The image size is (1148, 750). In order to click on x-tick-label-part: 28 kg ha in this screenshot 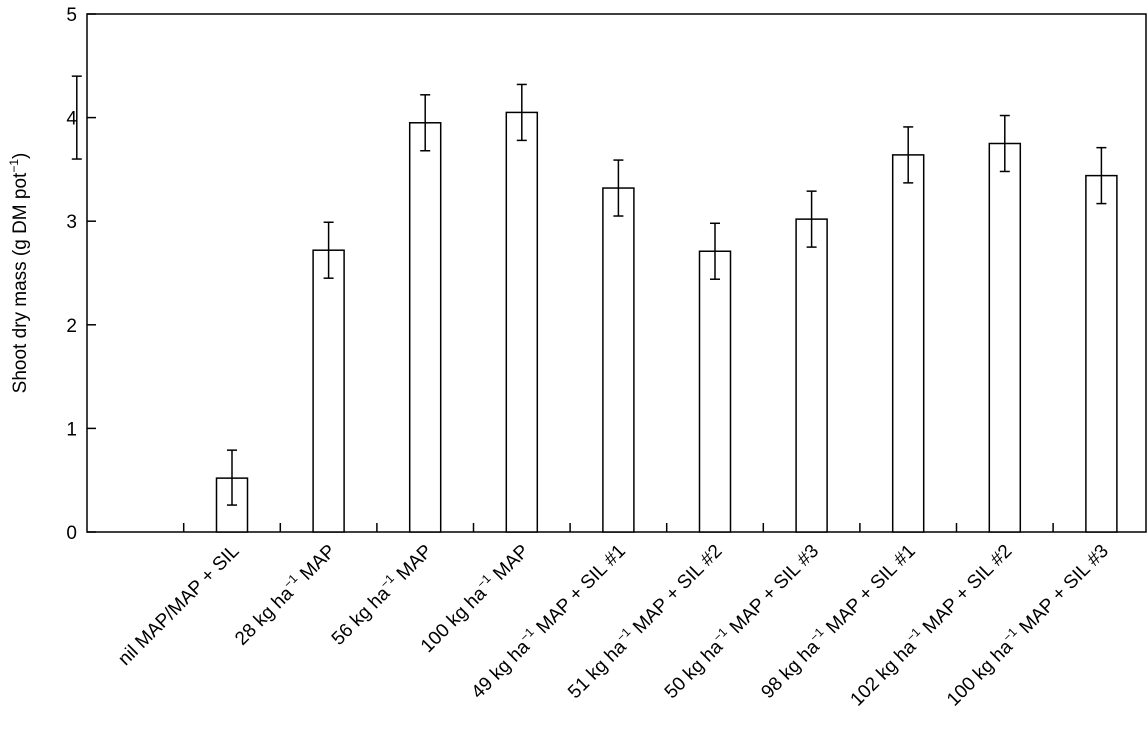, I will do `click(264, 616)`.